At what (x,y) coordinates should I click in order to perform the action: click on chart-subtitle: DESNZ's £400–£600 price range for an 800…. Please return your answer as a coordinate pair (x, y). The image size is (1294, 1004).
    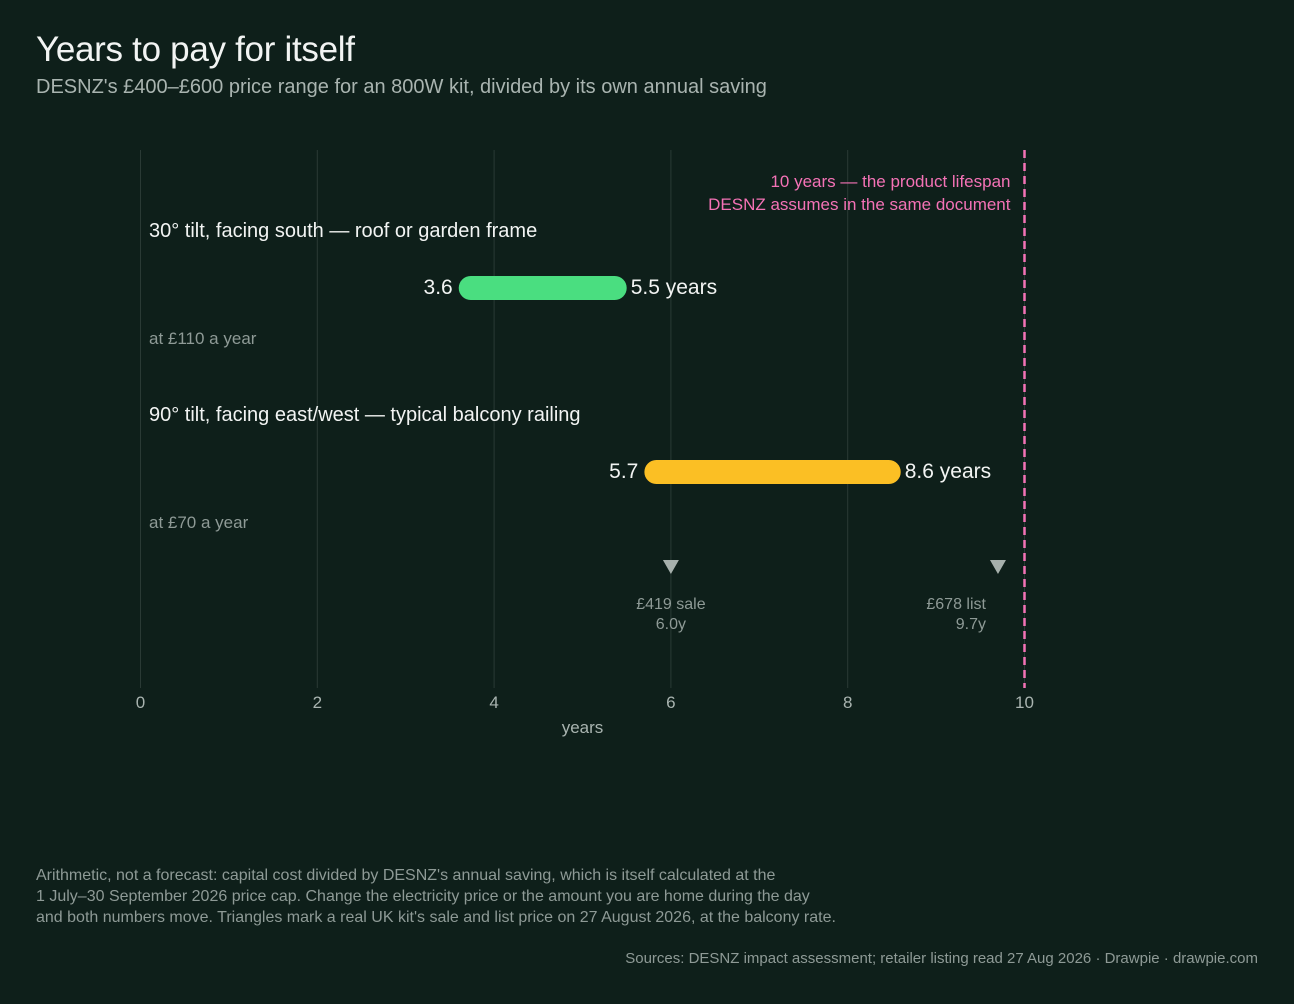
    Looking at the image, I should click on (401, 87).